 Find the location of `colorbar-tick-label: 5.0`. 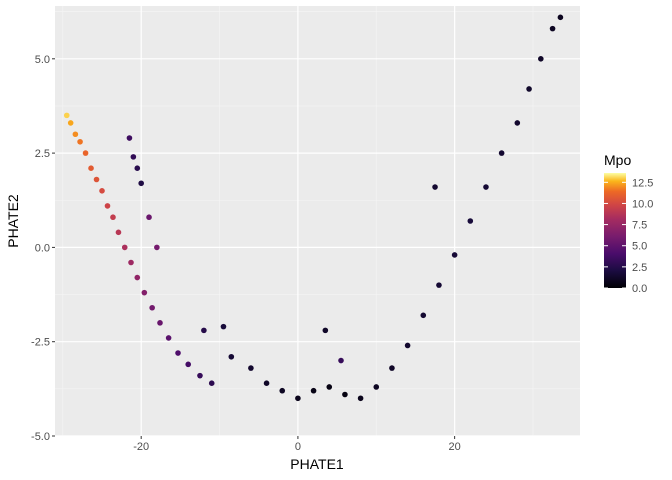

colorbar-tick-label: 5.0 is located at coordinates (639, 247).